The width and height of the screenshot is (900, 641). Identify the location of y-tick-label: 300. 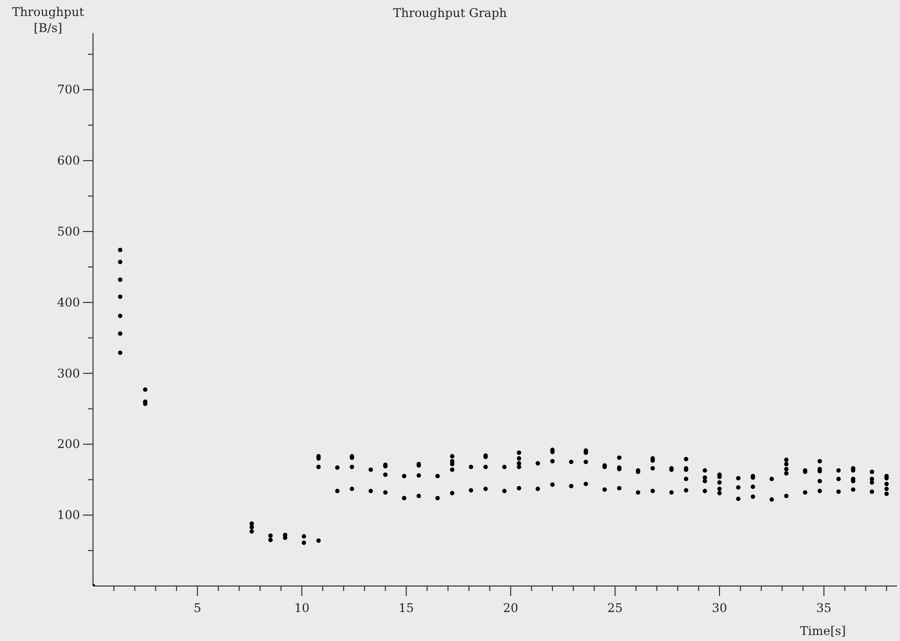
(68, 373).